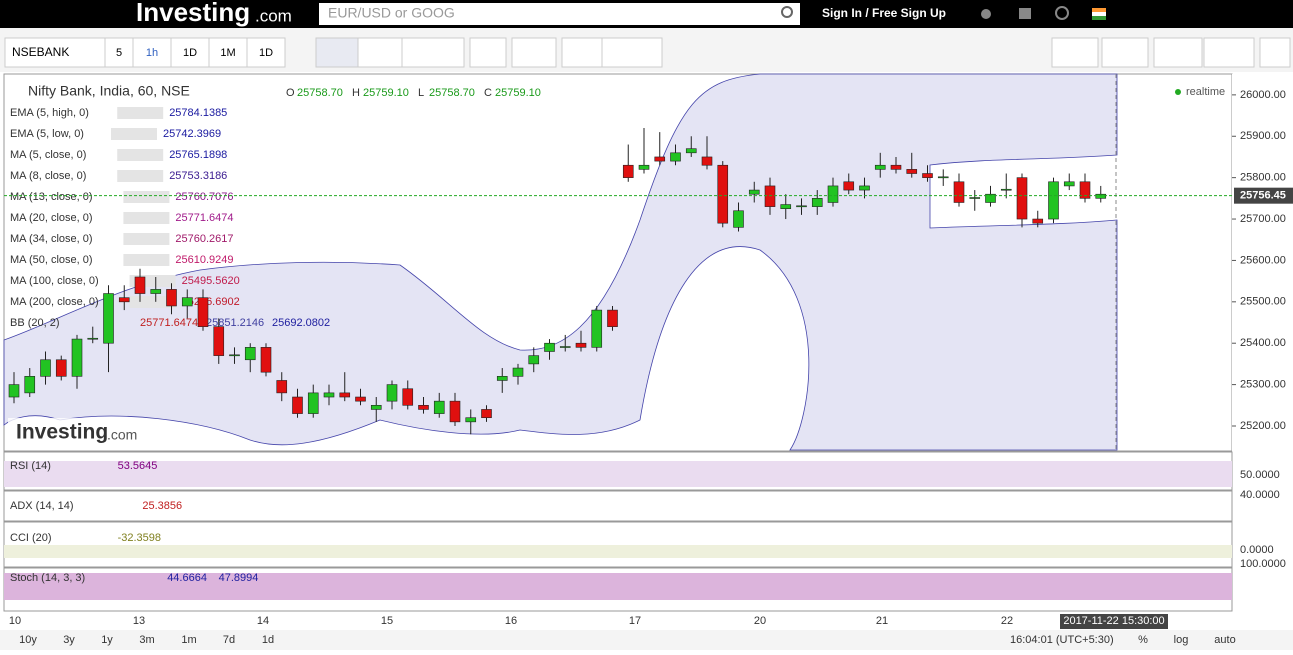 Image resolution: width=1293 pixels, height=655 pixels. What do you see at coordinates (1181, 640) in the screenshot?
I see `scale-option: log` at bounding box center [1181, 640].